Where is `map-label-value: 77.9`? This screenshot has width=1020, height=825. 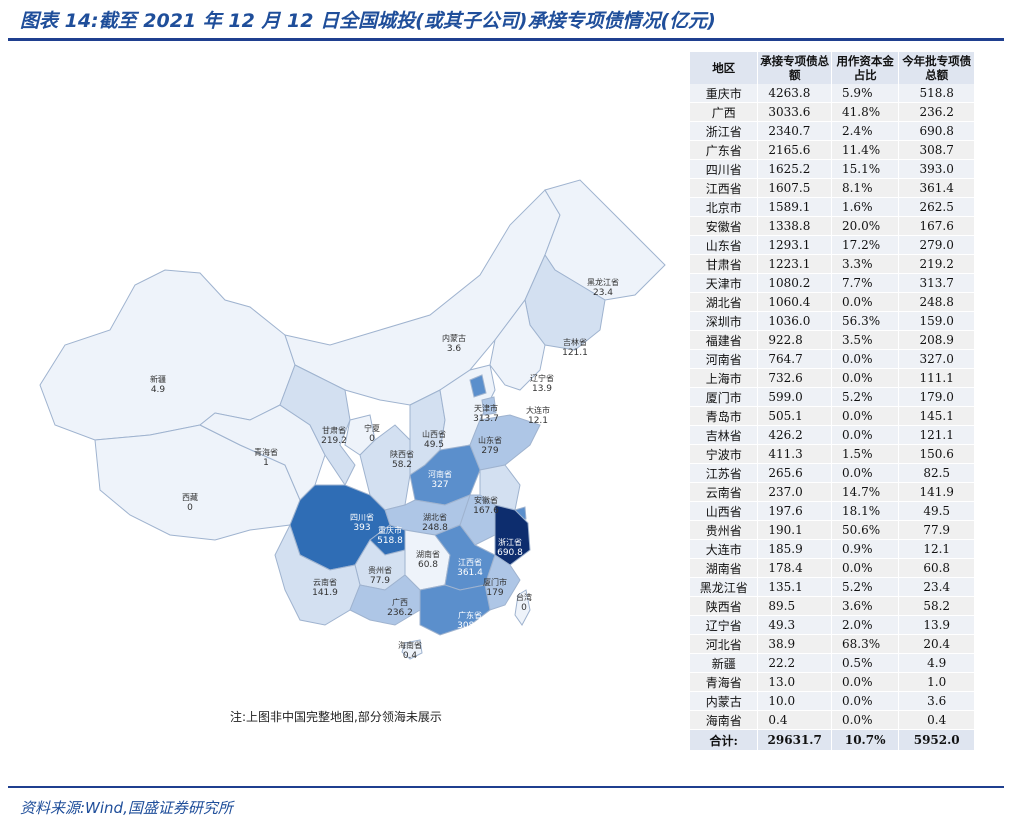 map-label-value: 77.9 is located at coordinates (380, 581).